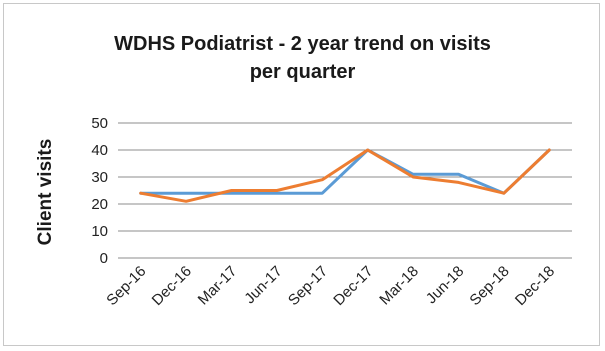  Describe the element at coordinates (445, 285) in the screenshot. I see `x-tick-label: Jun-18` at that location.